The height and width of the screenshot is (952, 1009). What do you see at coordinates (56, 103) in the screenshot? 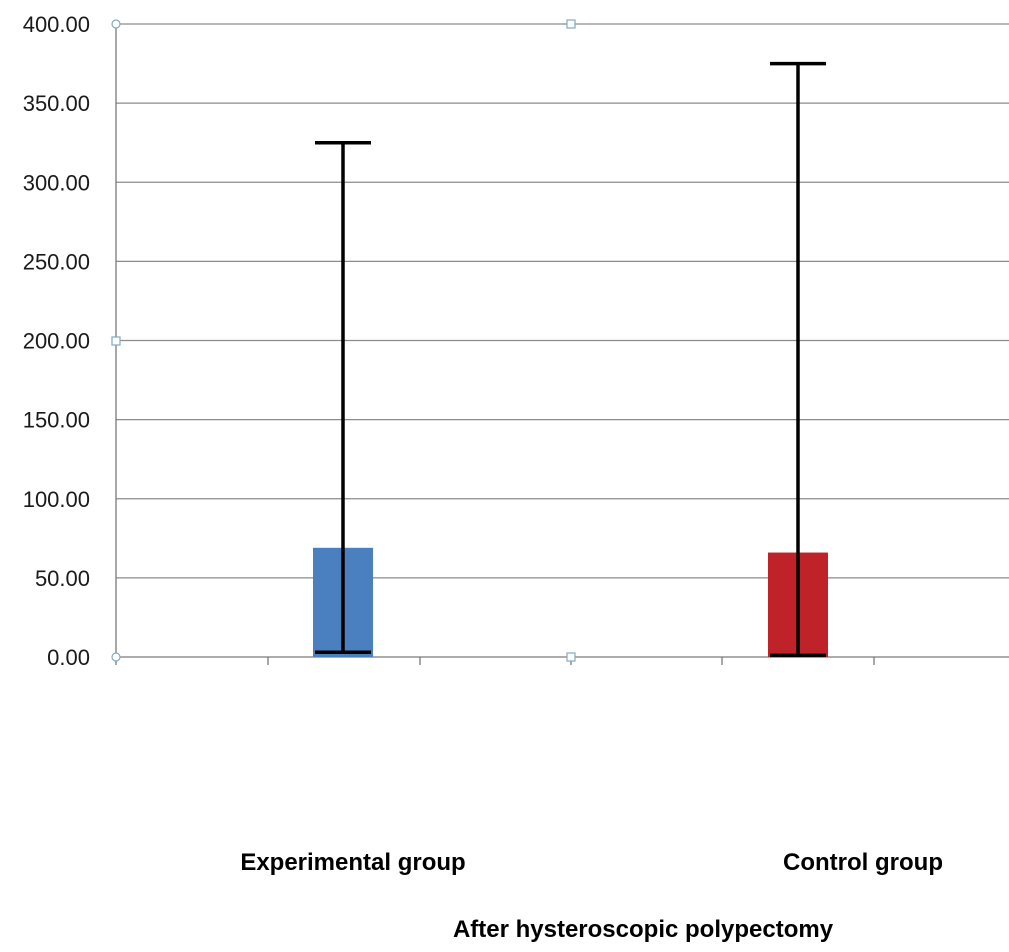
I see `y-tick-label: 350.00` at bounding box center [56, 103].